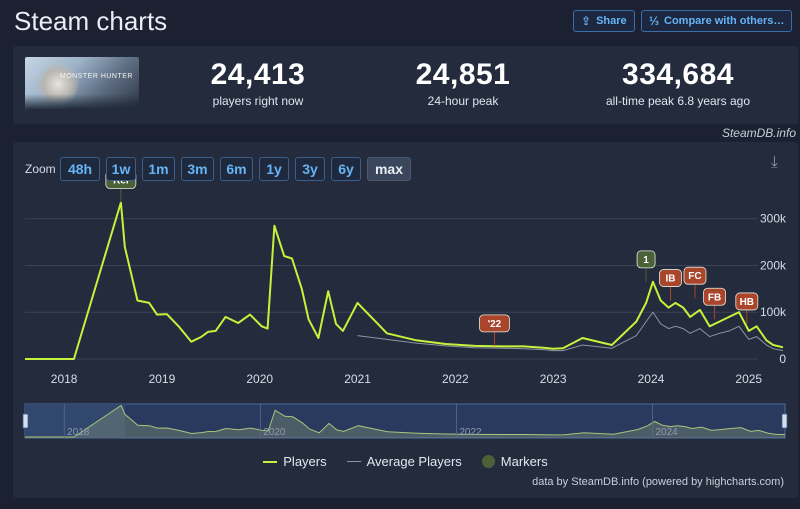 This screenshot has width=800, height=509. Describe the element at coordinates (782, 359) in the screenshot. I see `y-tick-label: 0` at that location.